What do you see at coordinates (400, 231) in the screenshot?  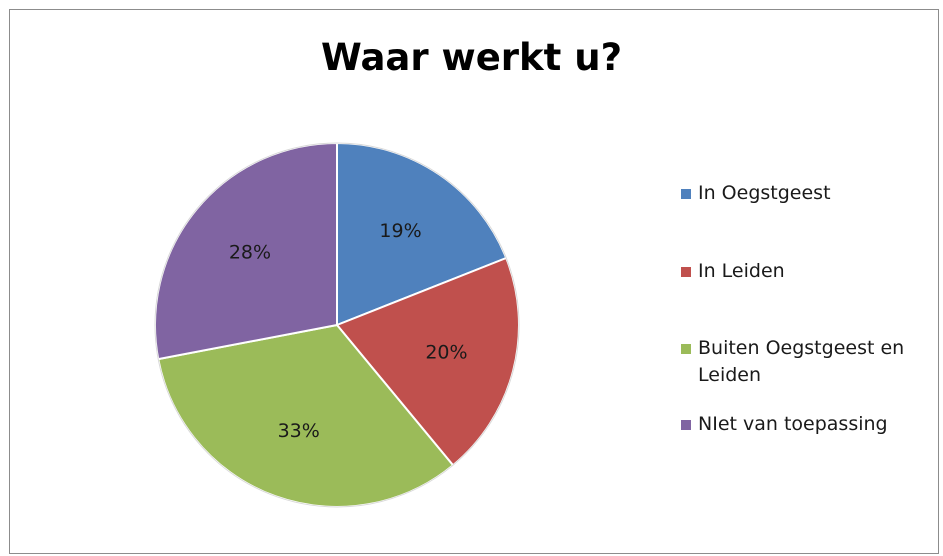 I see `data-label-in-oegstgeest: 19%` at bounding box center [400, 231].